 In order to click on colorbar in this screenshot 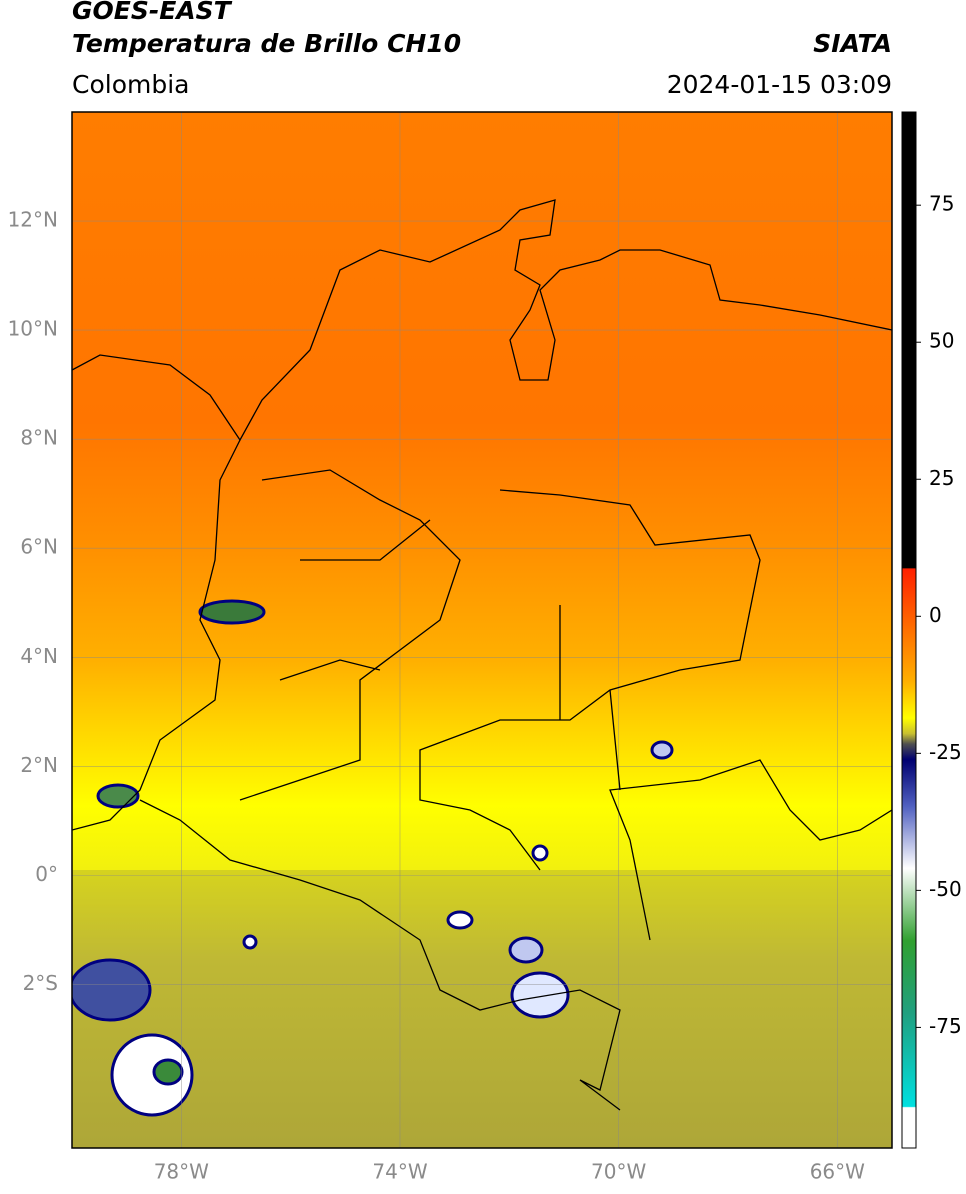, I will do `click(909, 630)`.